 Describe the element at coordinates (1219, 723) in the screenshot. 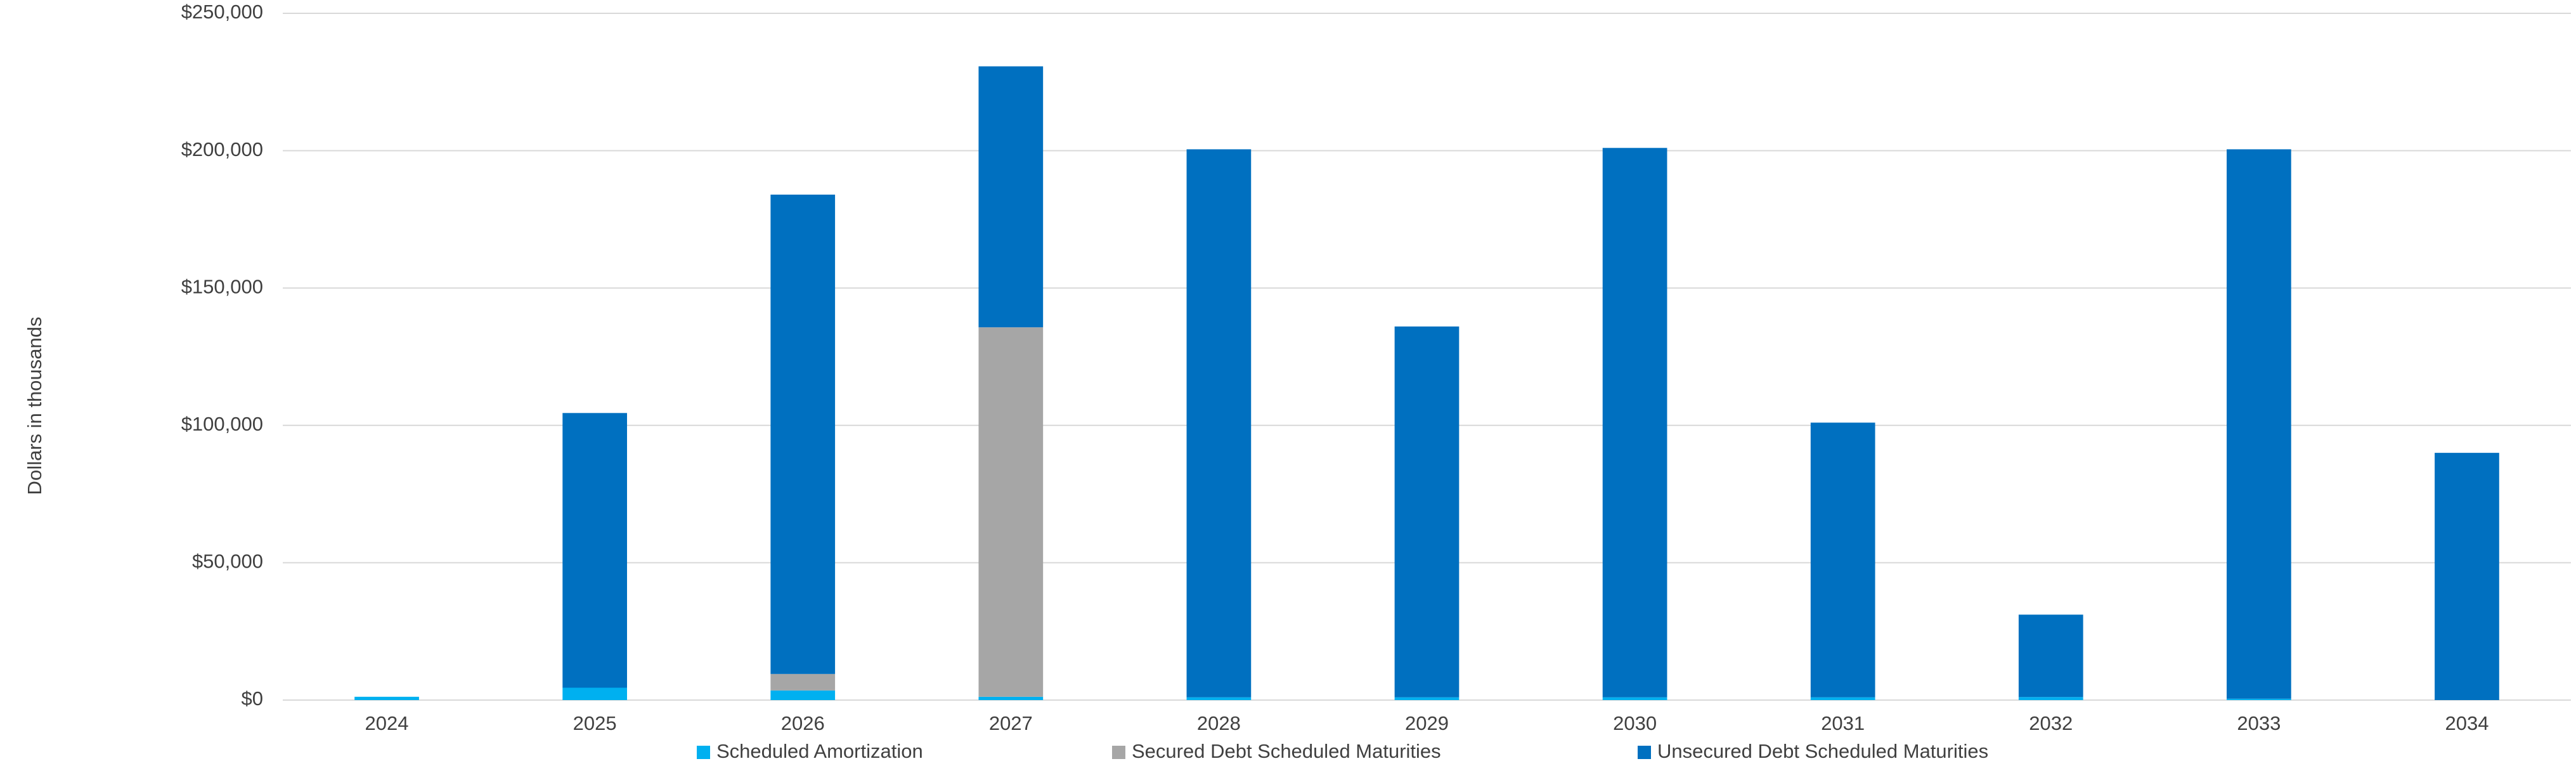

I see `x-tick-label: 2028` at that location.